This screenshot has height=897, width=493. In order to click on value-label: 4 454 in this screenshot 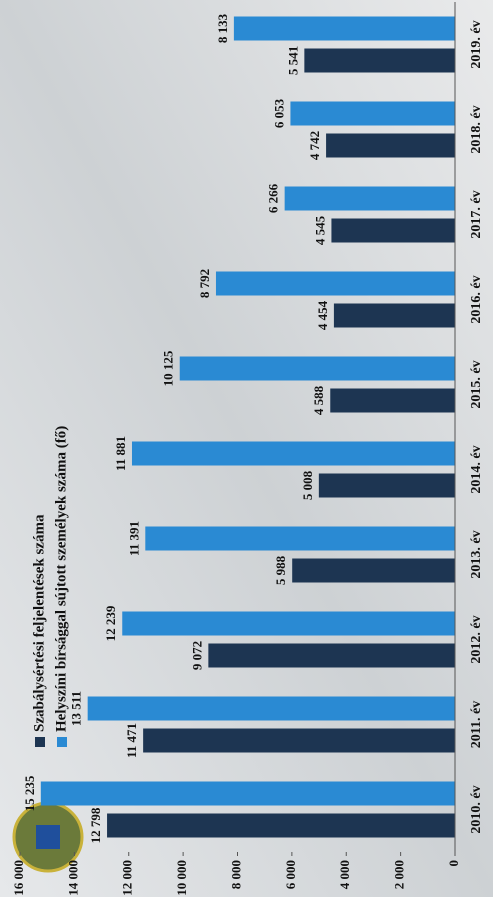, I will do `click(322, 315)`.